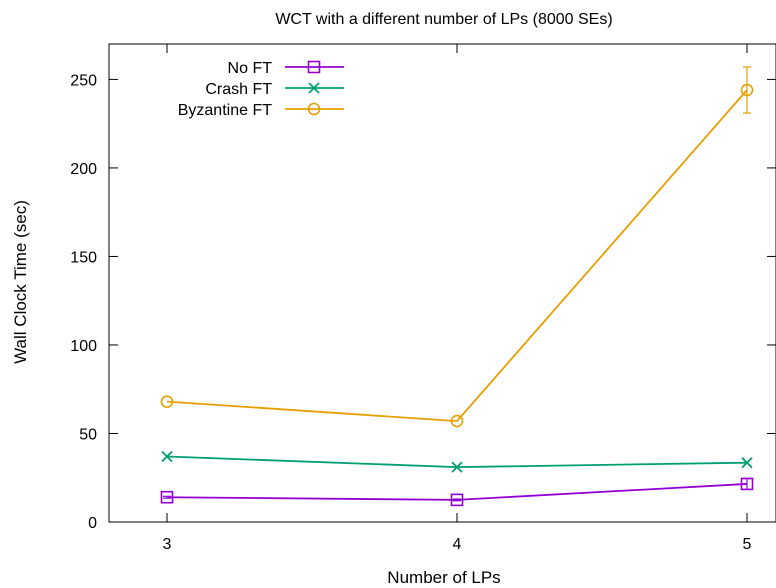 The image size is (776, 588). I want to click on y-tick-label: 250, so click(83, 80).